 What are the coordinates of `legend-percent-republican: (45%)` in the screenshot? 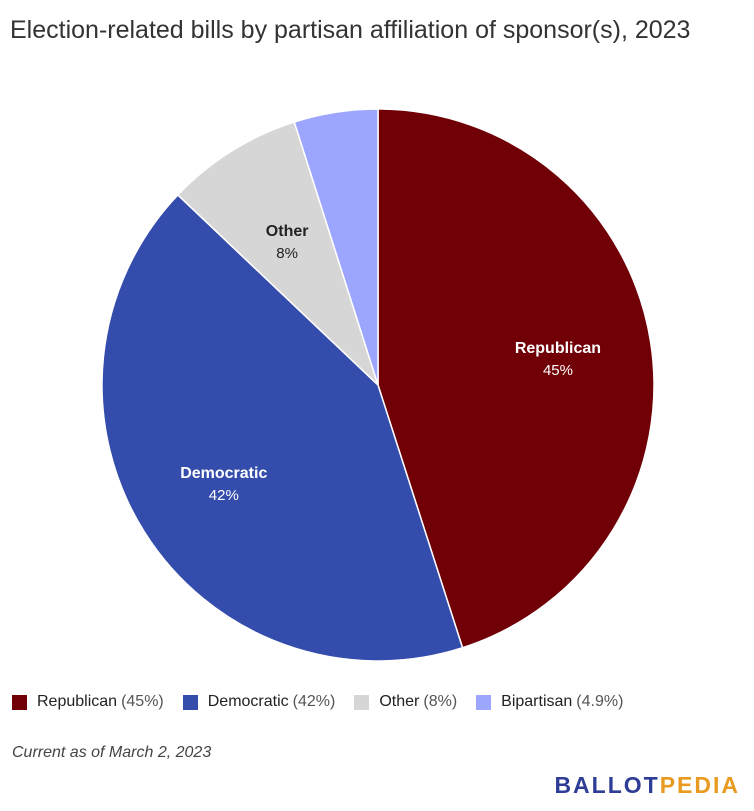 It's located at (142, 701).